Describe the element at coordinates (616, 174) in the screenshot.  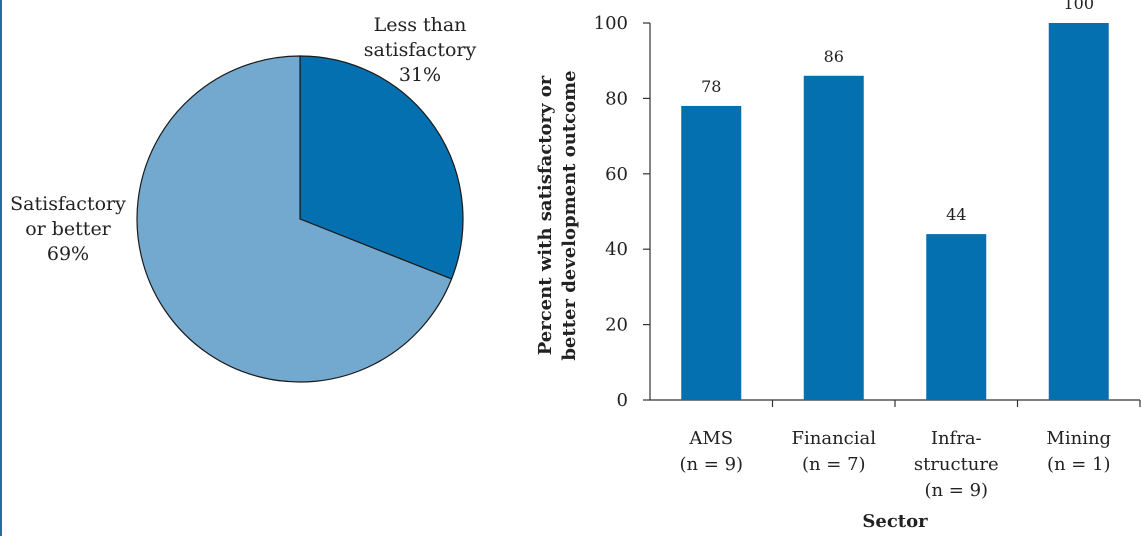
I see `y-tick-label: 60` at that location.